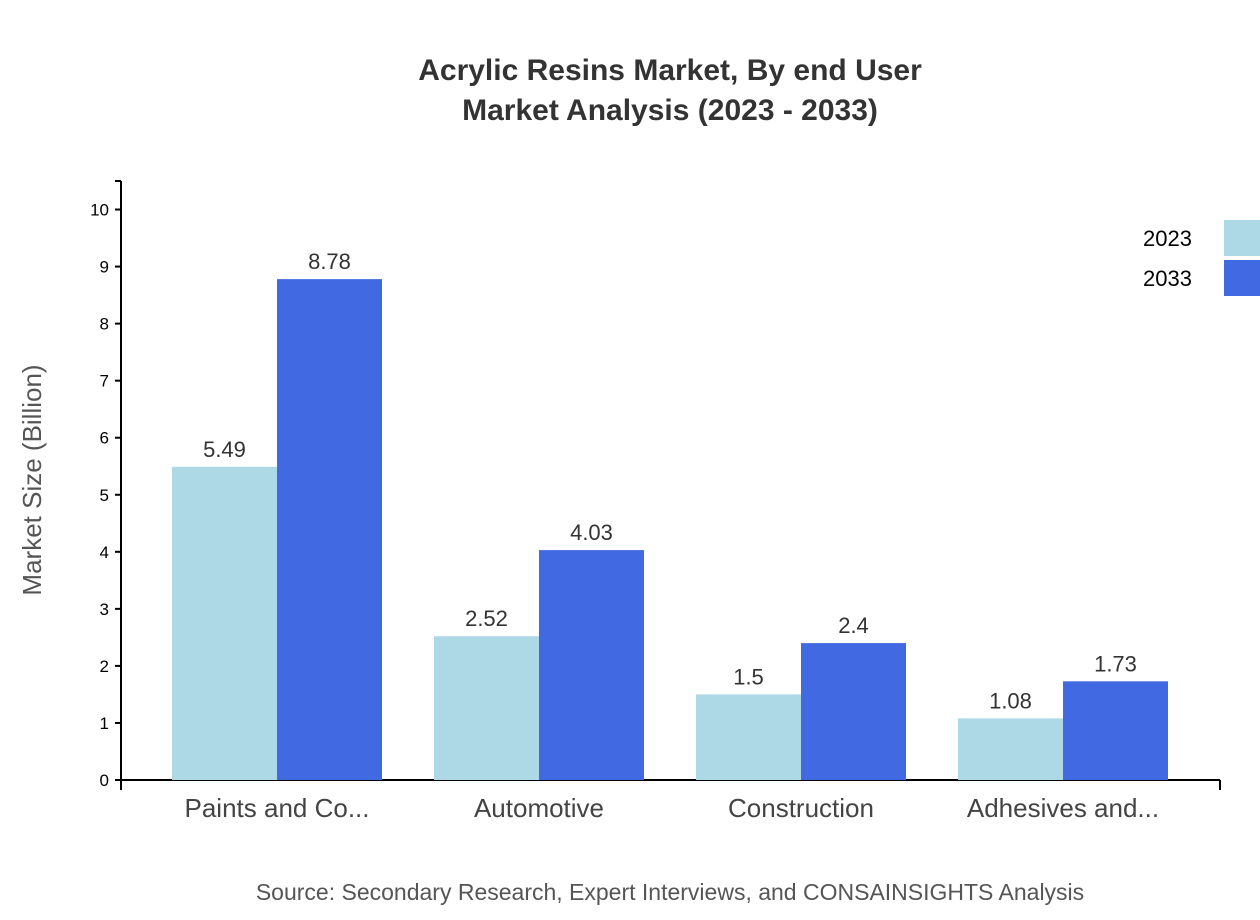 The width and height of the screenshot is (1260, 920). I want to click on data-label: 2.52, so click(486, 618).